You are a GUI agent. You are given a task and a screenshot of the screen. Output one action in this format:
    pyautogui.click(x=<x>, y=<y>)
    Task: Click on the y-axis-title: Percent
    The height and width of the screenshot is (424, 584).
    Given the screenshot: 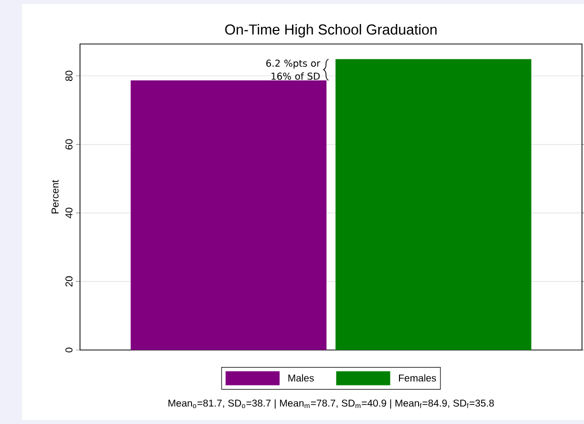 What is the action you would take?
    pyautogui.click(x=55, y=197)
    